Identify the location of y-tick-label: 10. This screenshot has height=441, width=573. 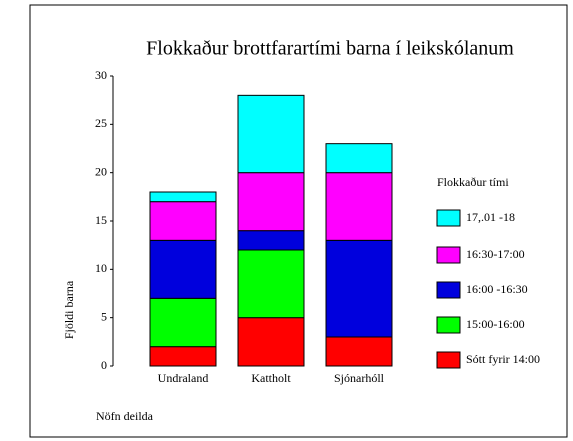
(101, 268).